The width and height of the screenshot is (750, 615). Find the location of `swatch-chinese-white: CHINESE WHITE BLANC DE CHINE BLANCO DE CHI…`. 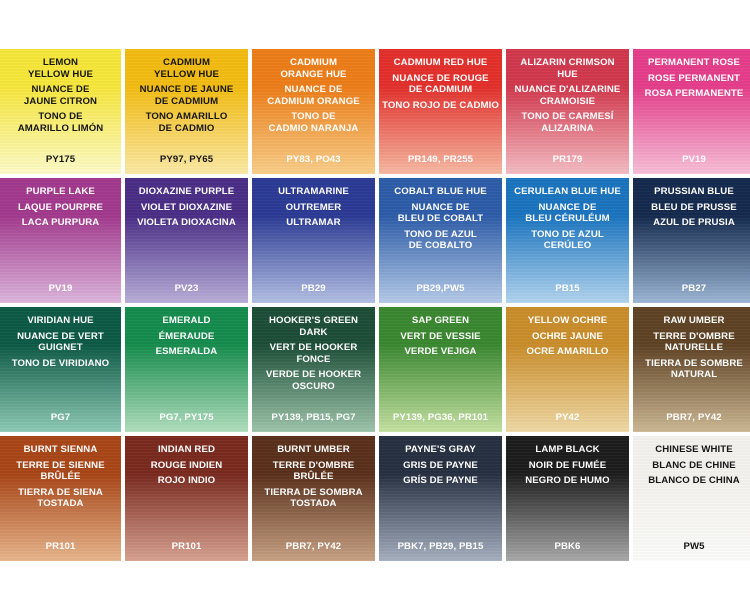

swatch-chinese-white: CHINESE WHITE BLANC DE CHINE BLANCO DE CHI… is located at coordinates (691, 498).